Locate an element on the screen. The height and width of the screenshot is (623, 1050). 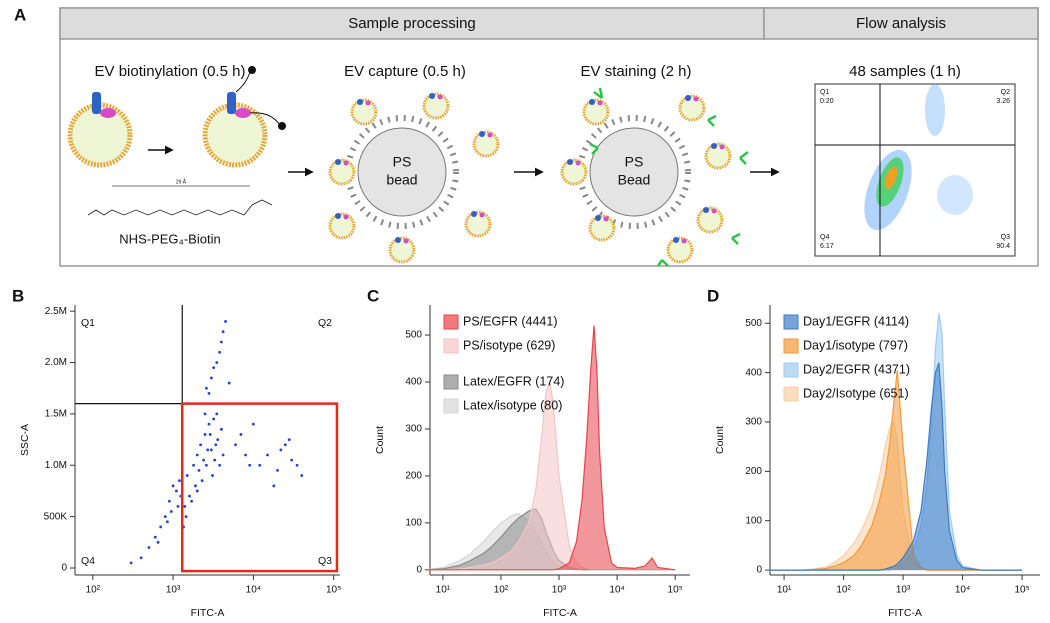
y-tick-label: 1.5M is located at coordinates (56, 414).